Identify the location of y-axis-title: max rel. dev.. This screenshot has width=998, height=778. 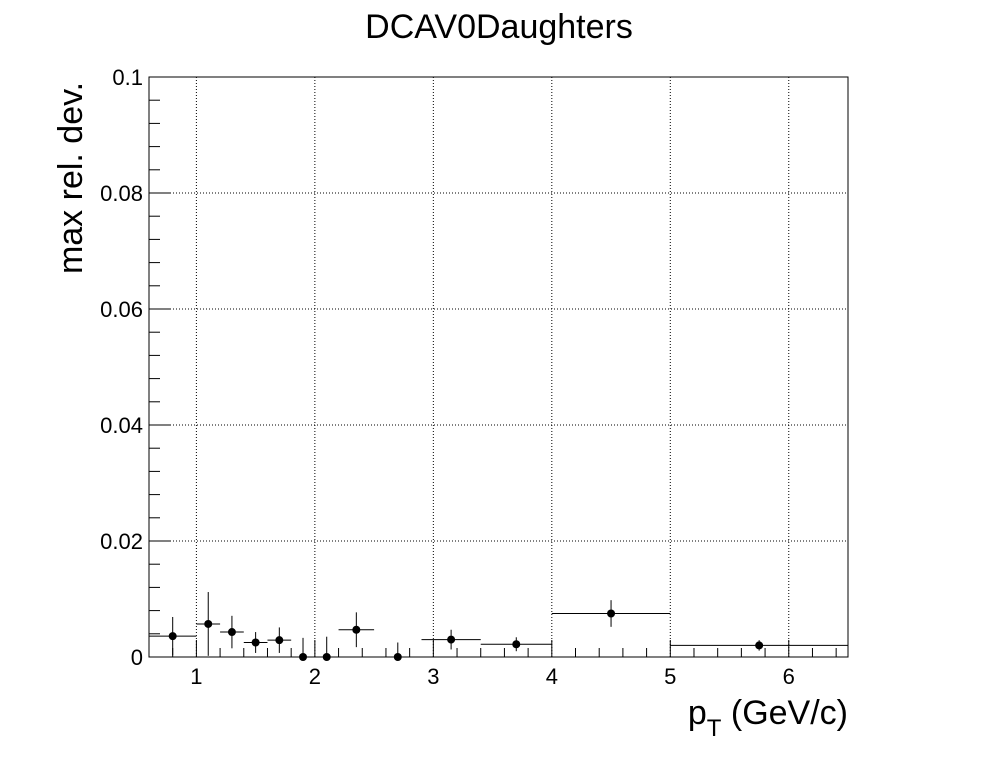
(71, 178).